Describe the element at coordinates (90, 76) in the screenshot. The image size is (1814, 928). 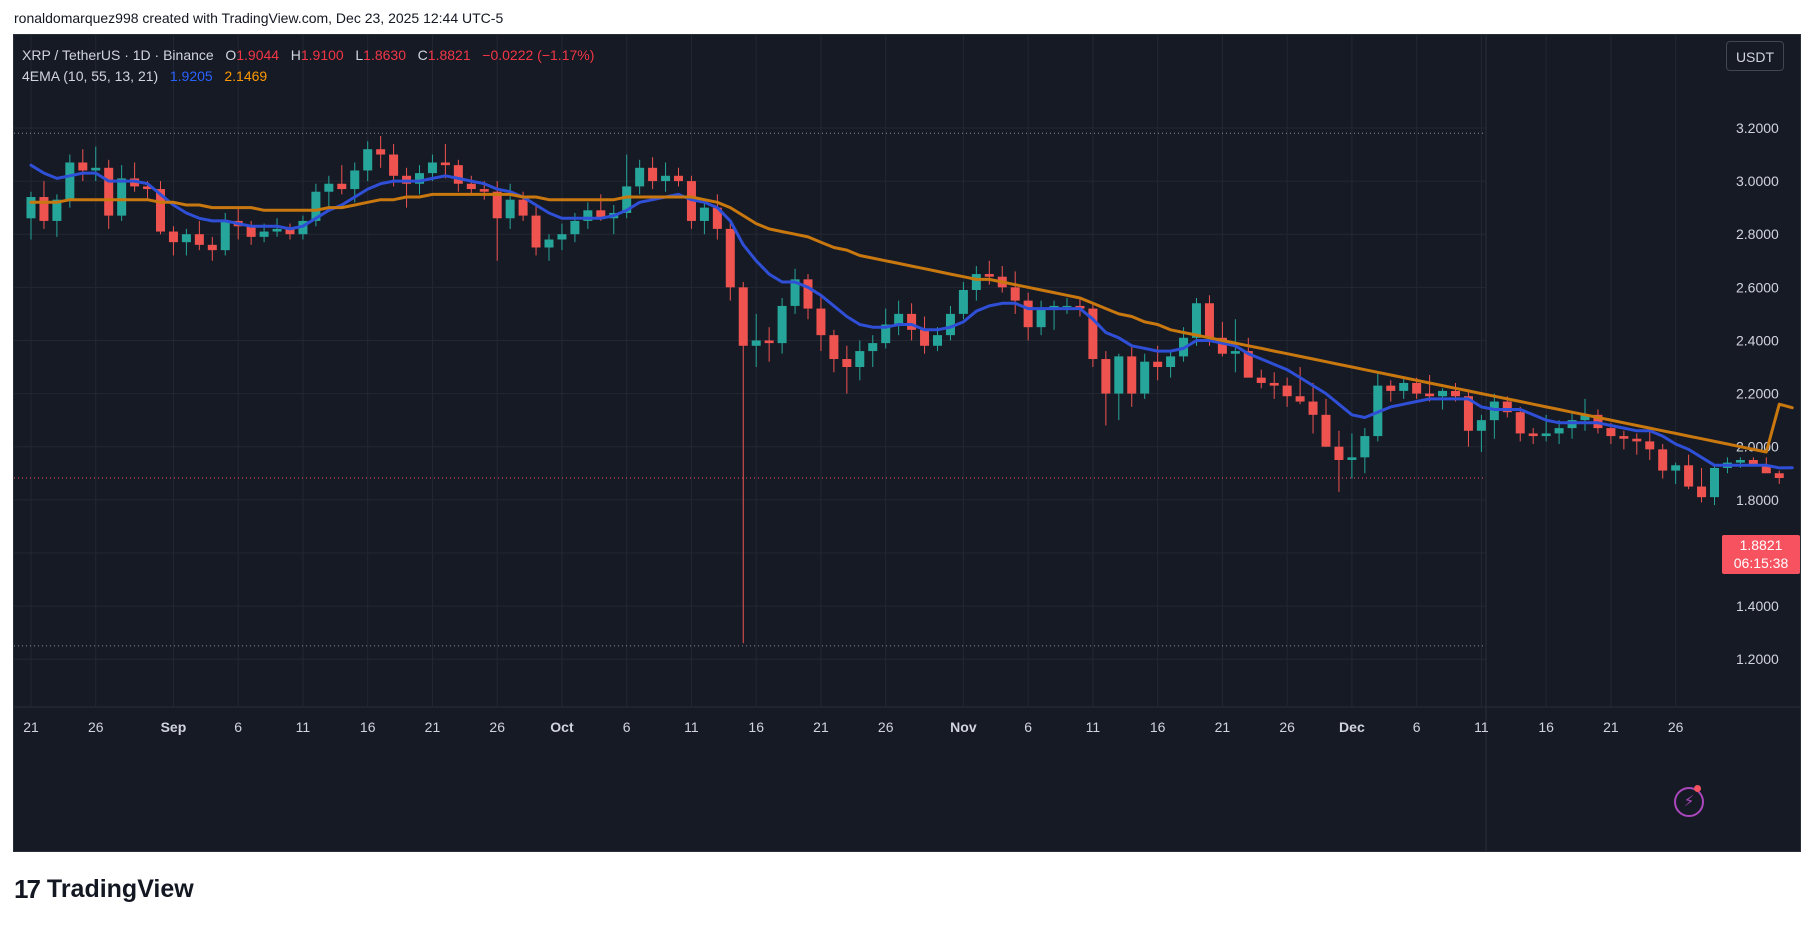
I see `legend-indicator-name: 4EMA (10, 55, 13, 21)` at that location.